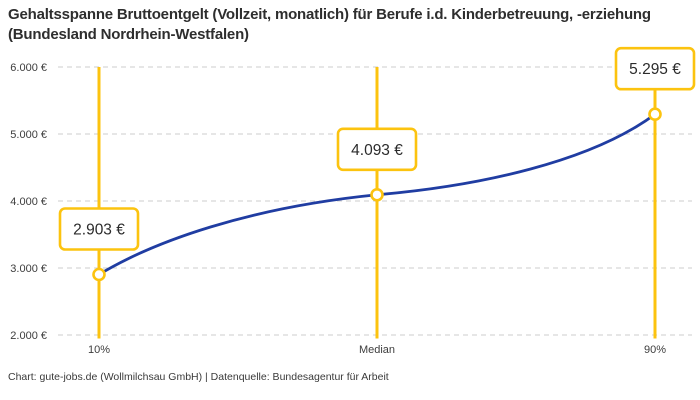 This screenshot has height=400, width=700. What do you see at coordinates (377, 350) in the screenshot?
I see `x-axis-tick-label: Median` at bounding box center [377, 350].